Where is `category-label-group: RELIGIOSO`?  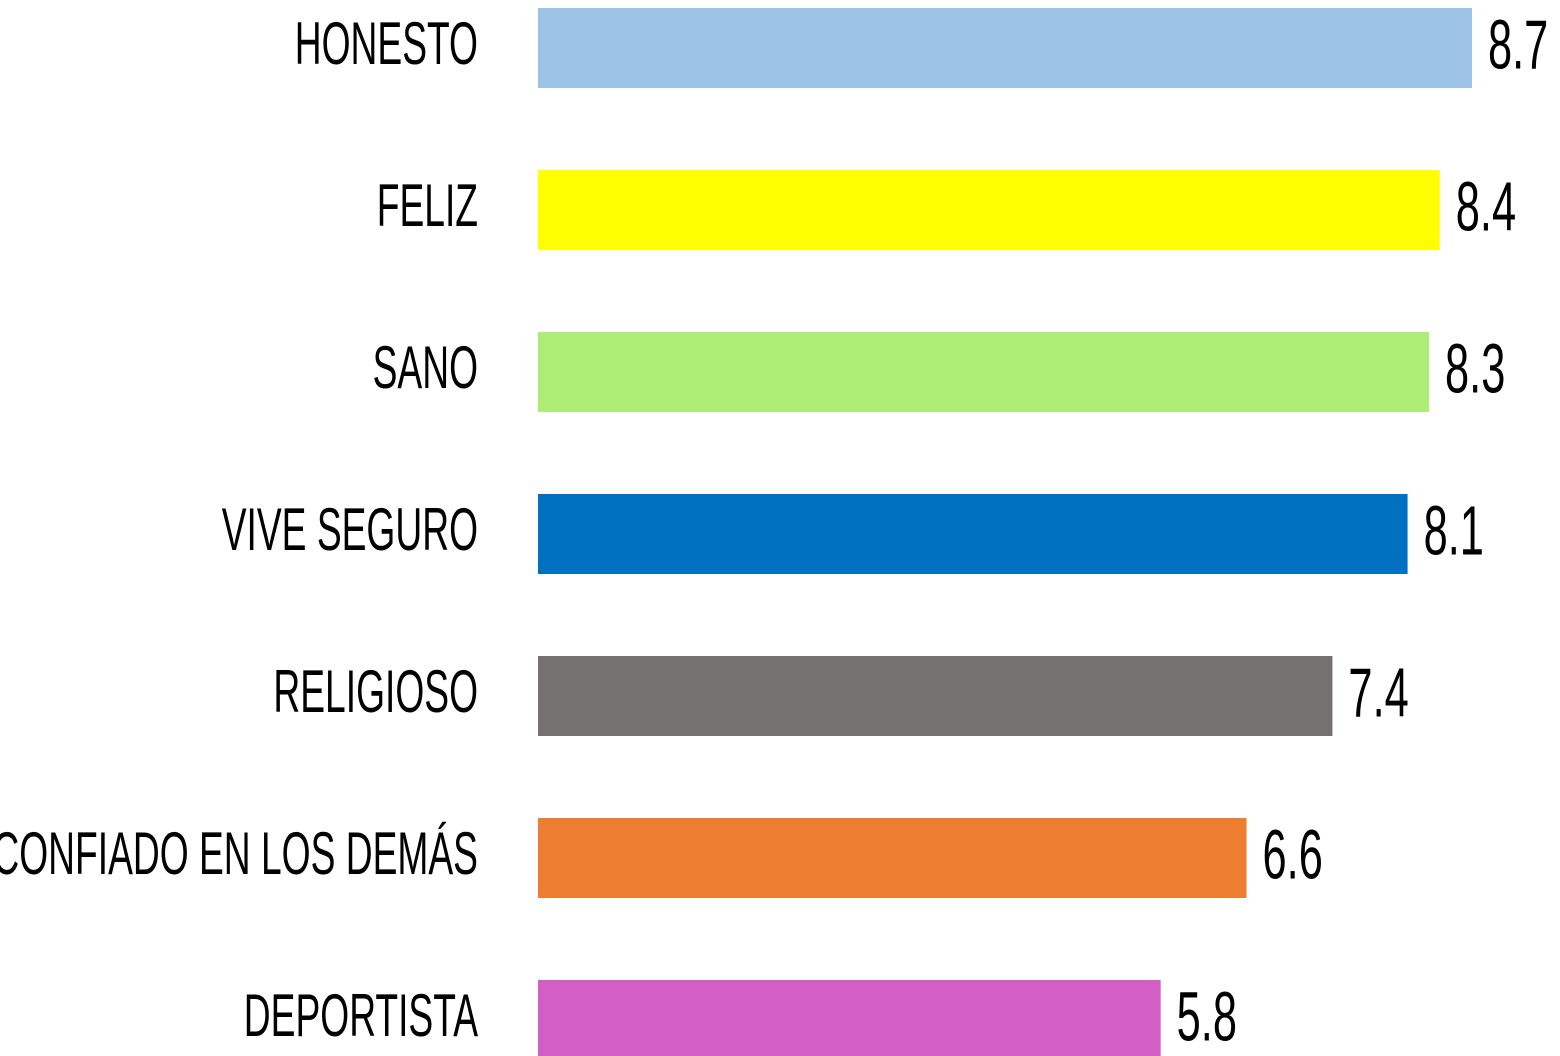
category-label-group: RELIGIOSO is located at coordinates (375, 691).